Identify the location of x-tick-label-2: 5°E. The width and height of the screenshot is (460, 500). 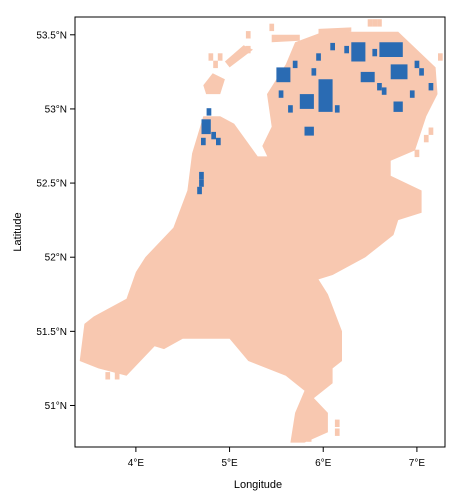
(229, 463).